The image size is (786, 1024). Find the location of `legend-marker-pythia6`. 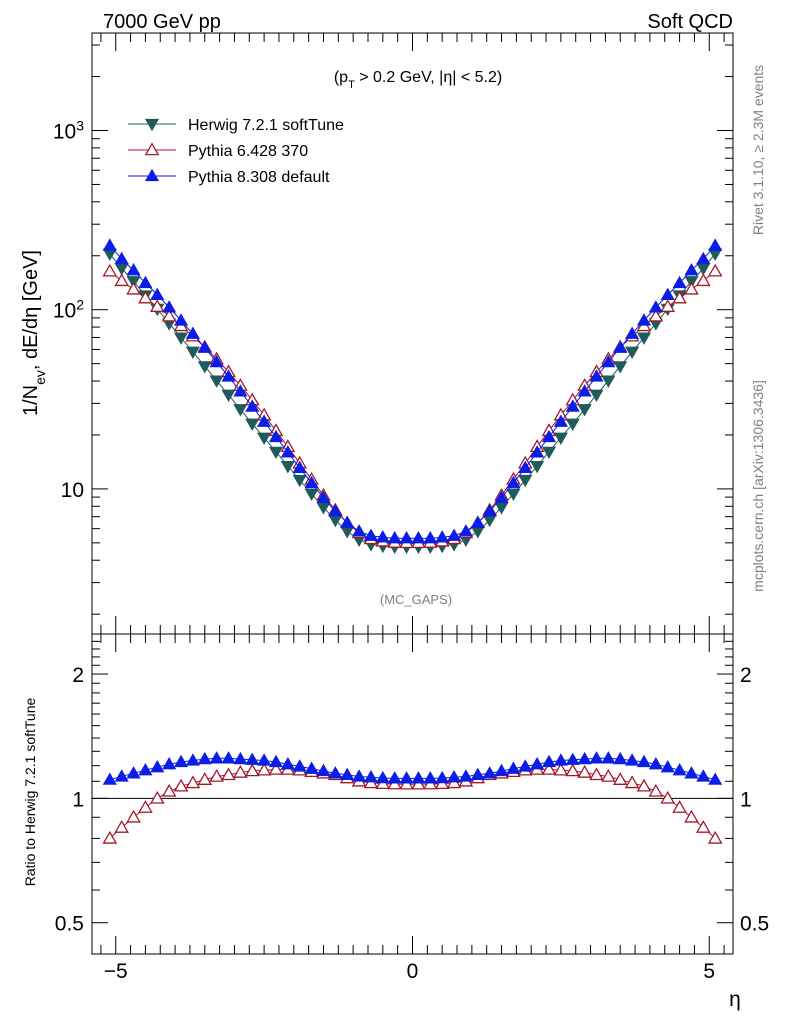

legend-marker-pythia6 is located at coordinates (152, 149).